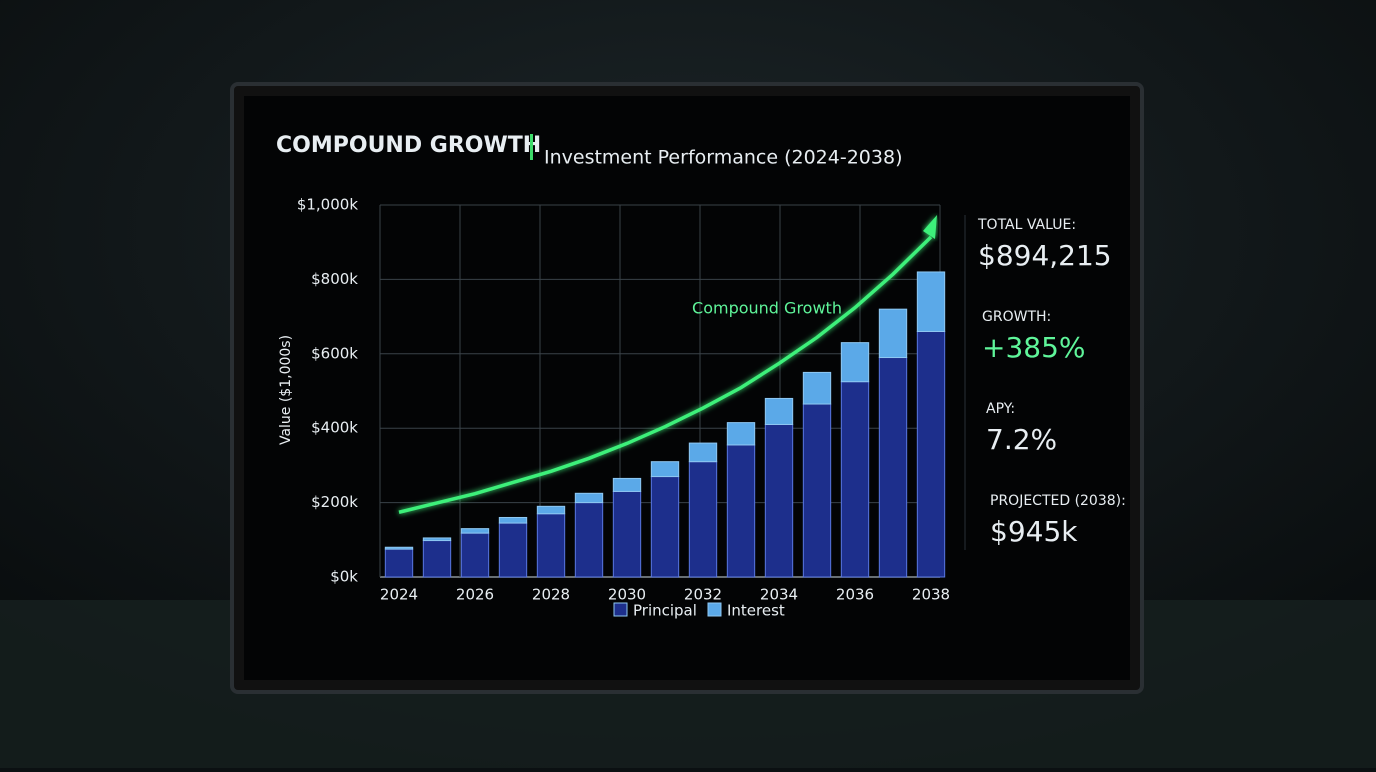 This screenshot has height=772, width=1376. I want to click on trend-curve, so click(665, 374).